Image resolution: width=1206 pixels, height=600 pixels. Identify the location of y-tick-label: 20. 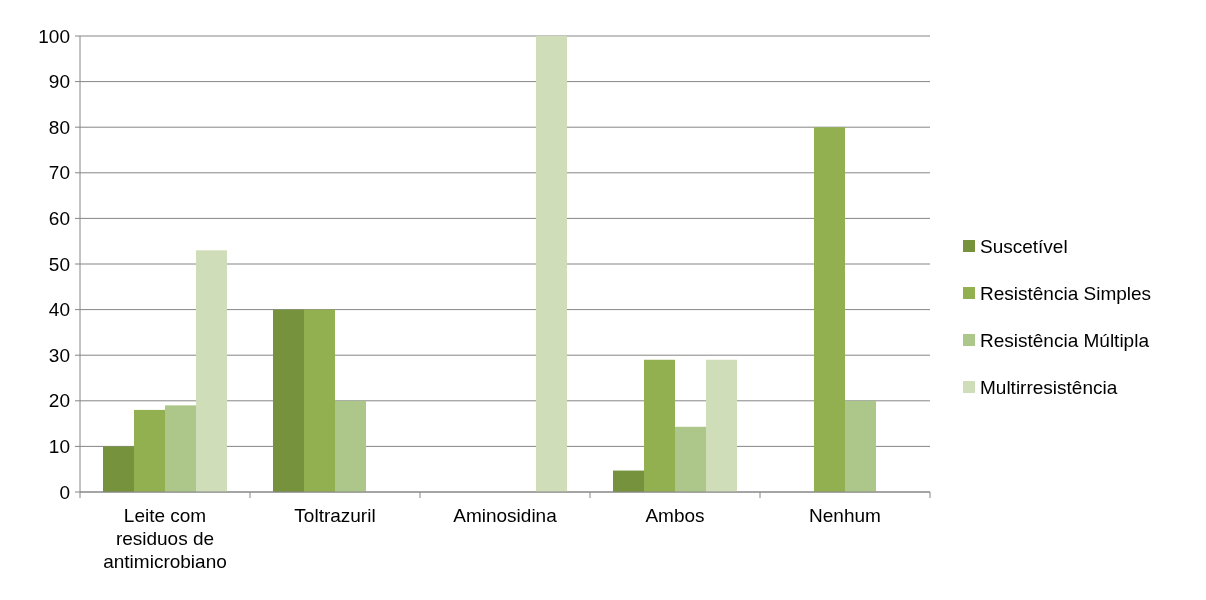
(59, 401).